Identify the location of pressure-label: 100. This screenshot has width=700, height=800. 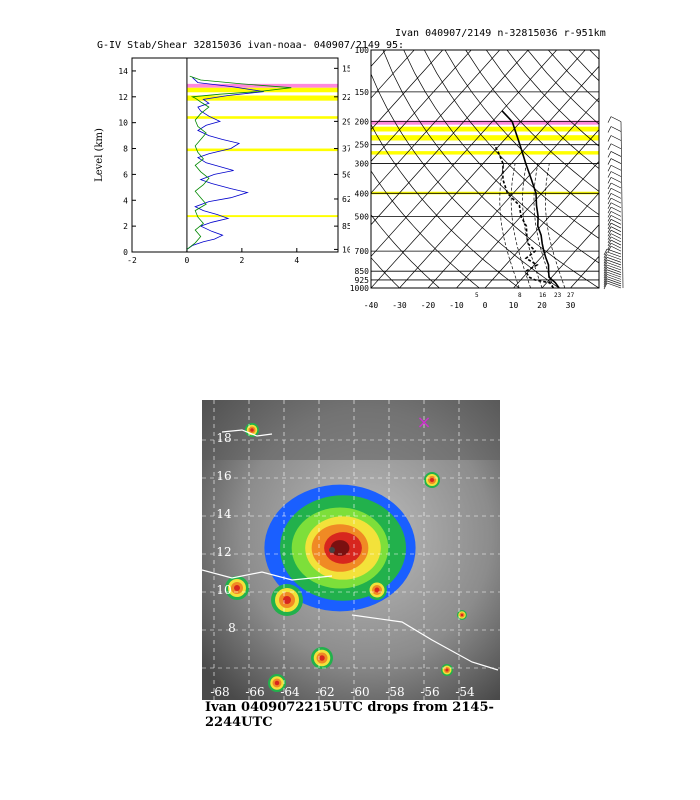
(362, 50).